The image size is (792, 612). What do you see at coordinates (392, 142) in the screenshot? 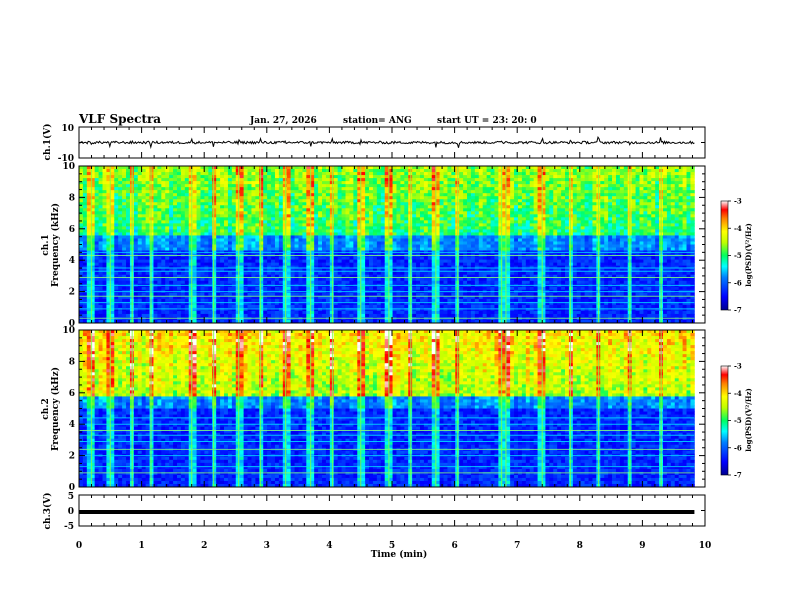
I see `ch1-waveform-ticks` at bounding box center [392, 142].